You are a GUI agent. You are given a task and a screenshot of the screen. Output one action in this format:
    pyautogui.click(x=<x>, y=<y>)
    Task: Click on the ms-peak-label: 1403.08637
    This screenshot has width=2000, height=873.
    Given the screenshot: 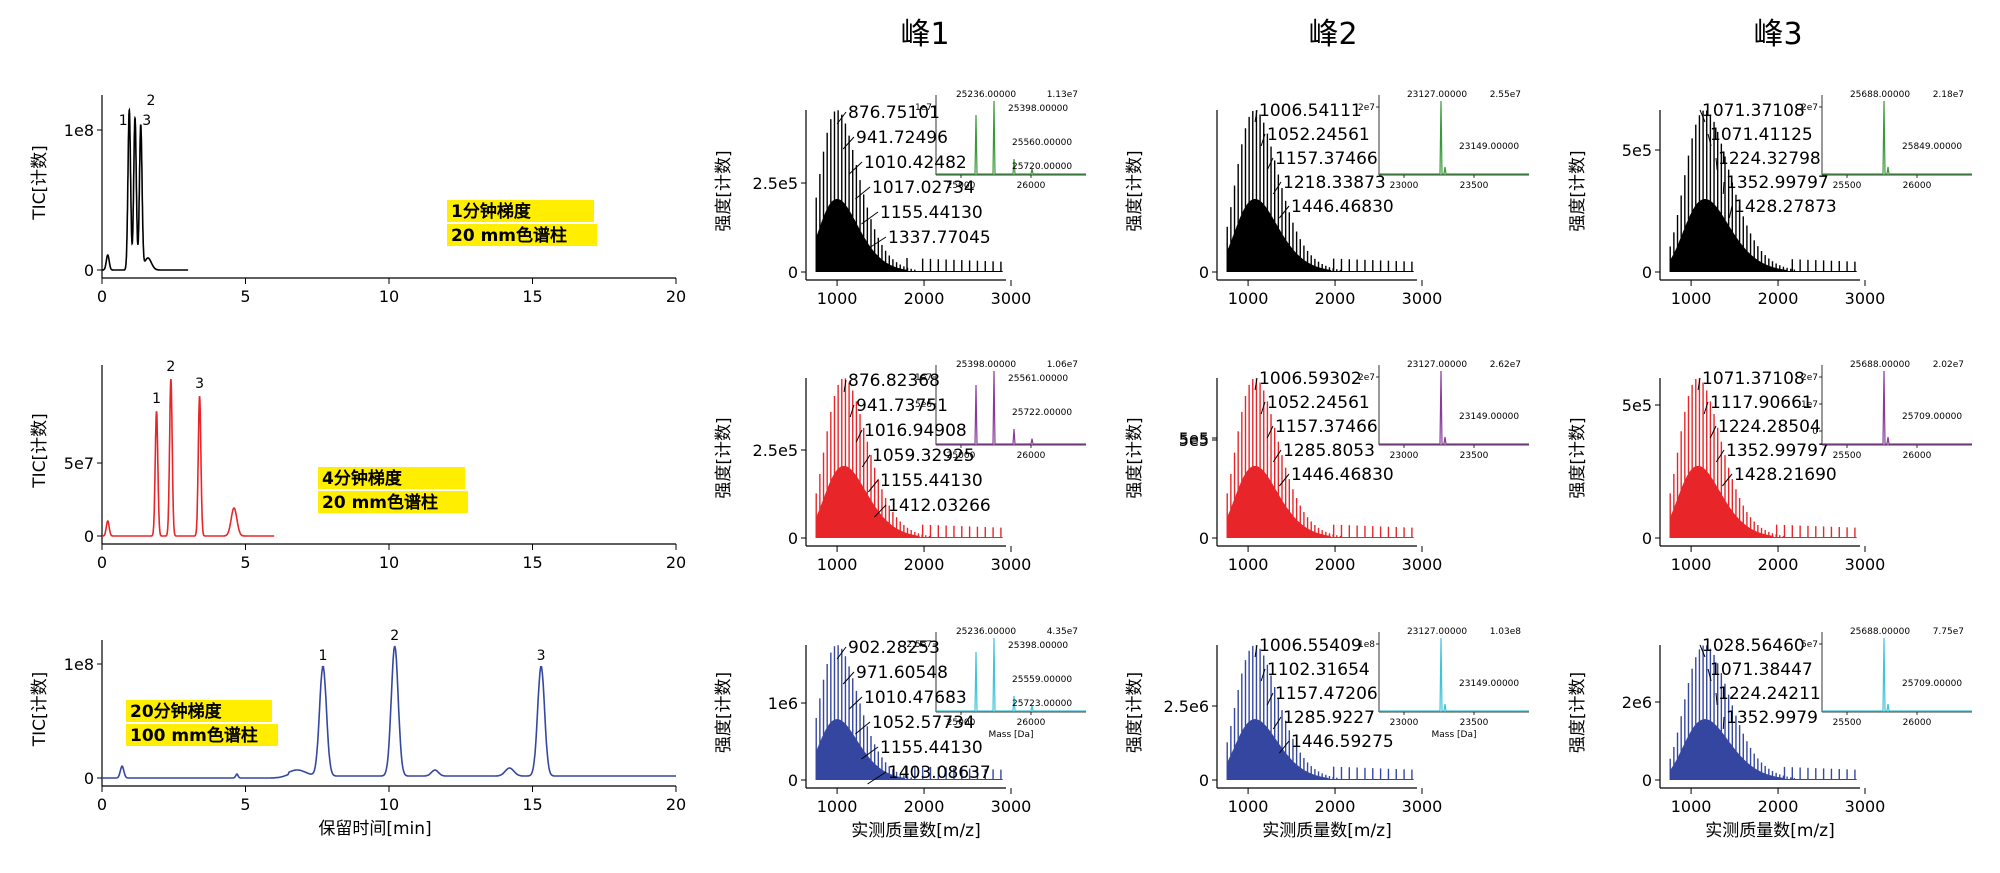 What is the action you would take?
    pyautogui.click(x=939, y=773)
    